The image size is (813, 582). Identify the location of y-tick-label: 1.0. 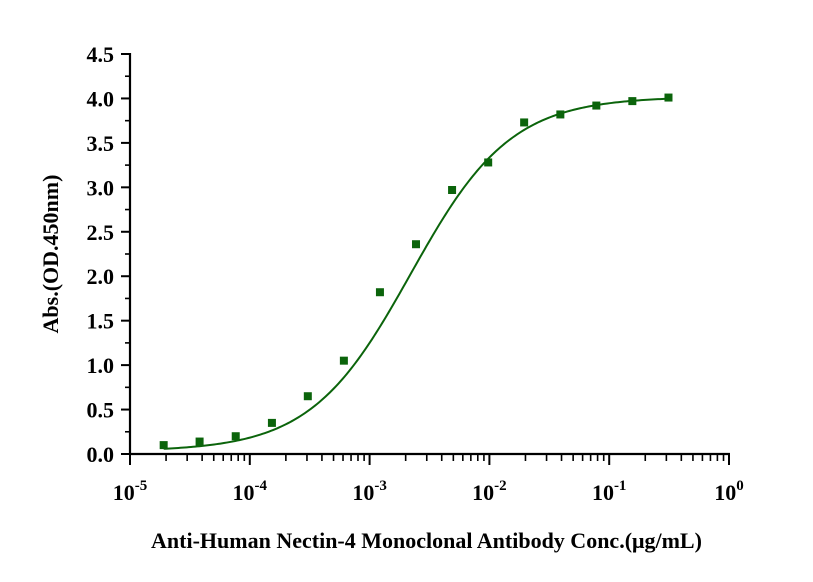
(101, 365).